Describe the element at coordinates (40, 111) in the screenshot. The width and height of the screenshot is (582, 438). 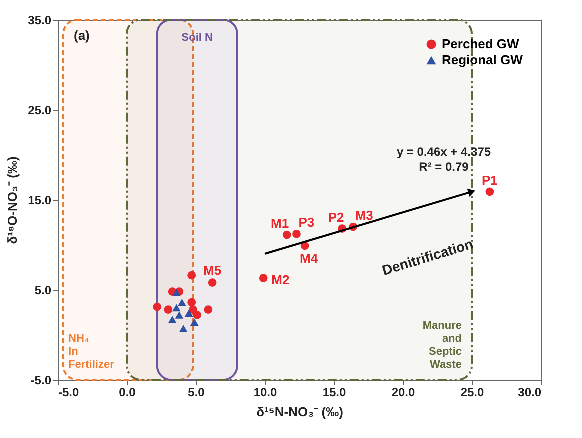
I see `y-tick-label: 25.0` at that location.